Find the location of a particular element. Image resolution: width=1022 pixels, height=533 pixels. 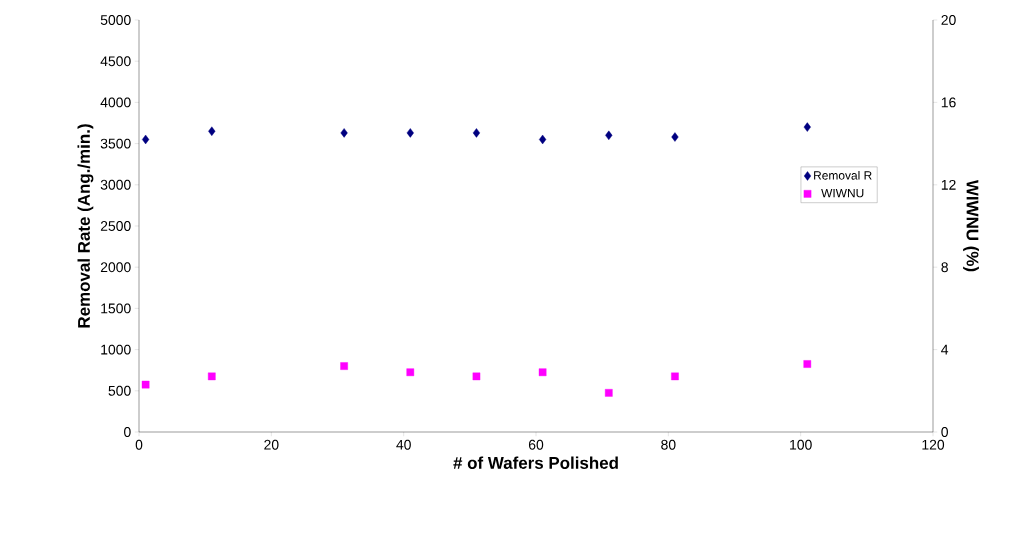

y-axis-title: Removal Rate (Ang./min.) is located at coordinates (85, 226).